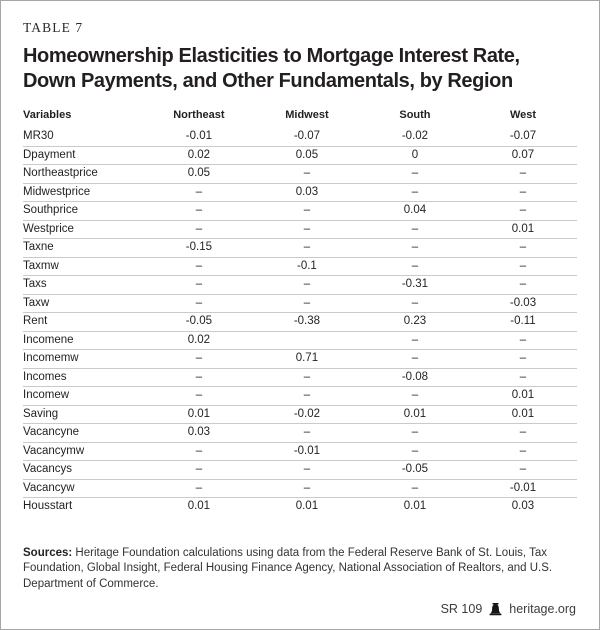 This screenshot has height=630, width=600. I want to click on table-row: Taxne -0.15 – – –, so click(300, 248).